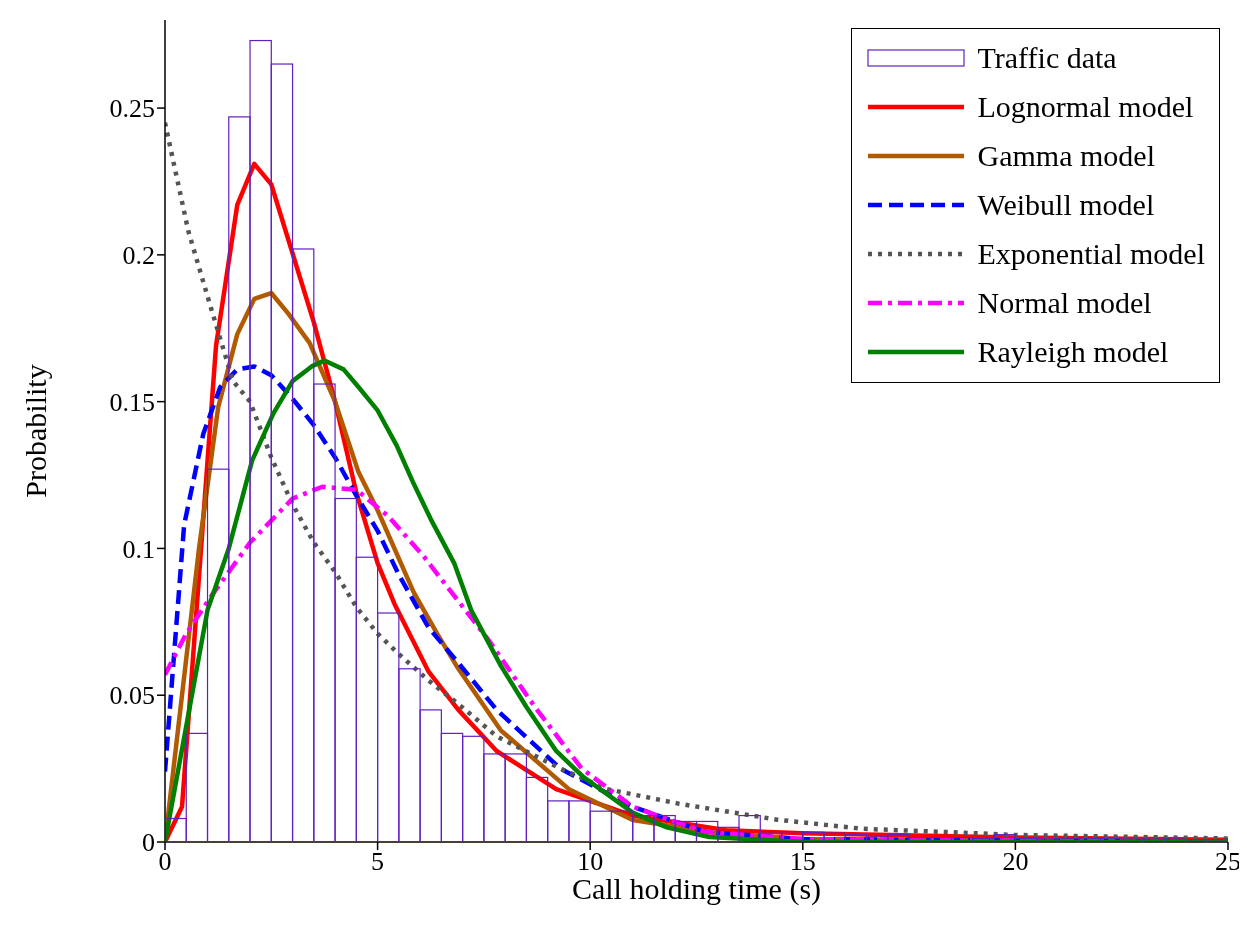  I want to click on legend-label: Lognormal model, so click(1085, 106).